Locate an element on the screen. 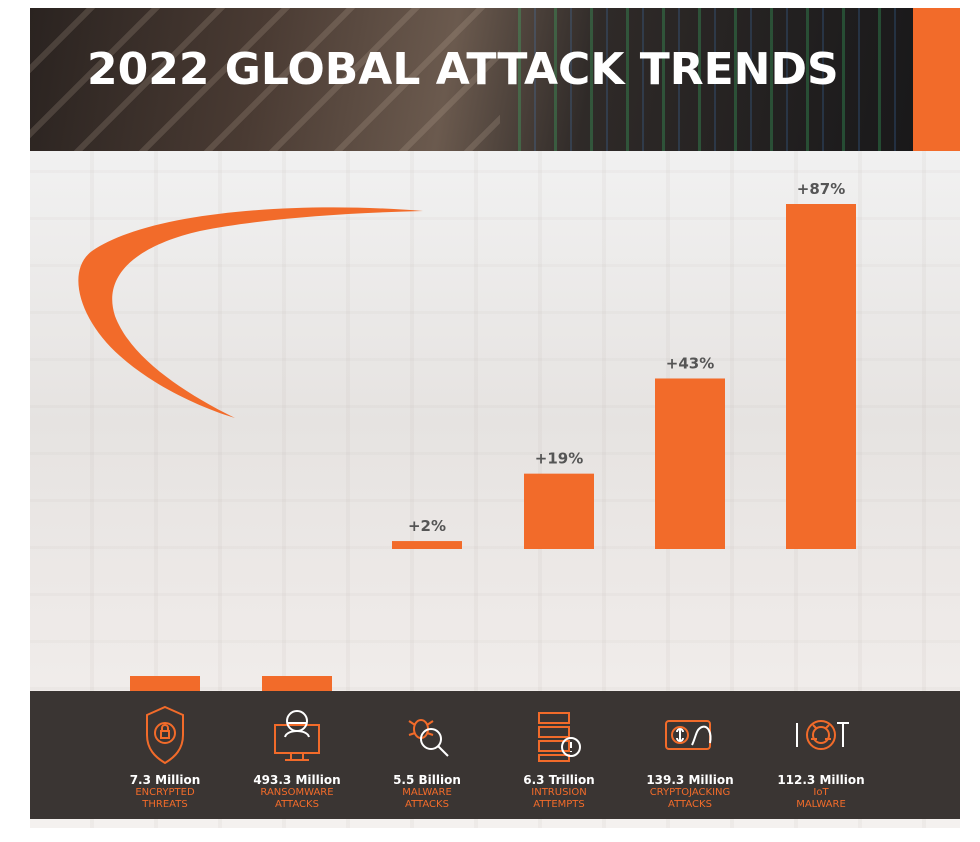 The image size is (980, 842). category-label: RANSOMWARE is located at coordinates (297, 792).